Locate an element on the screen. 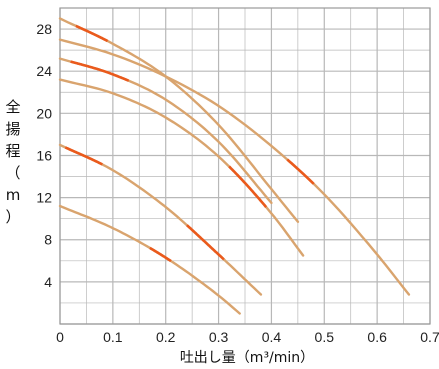  pump-curve is located at coordinates (149, 259).